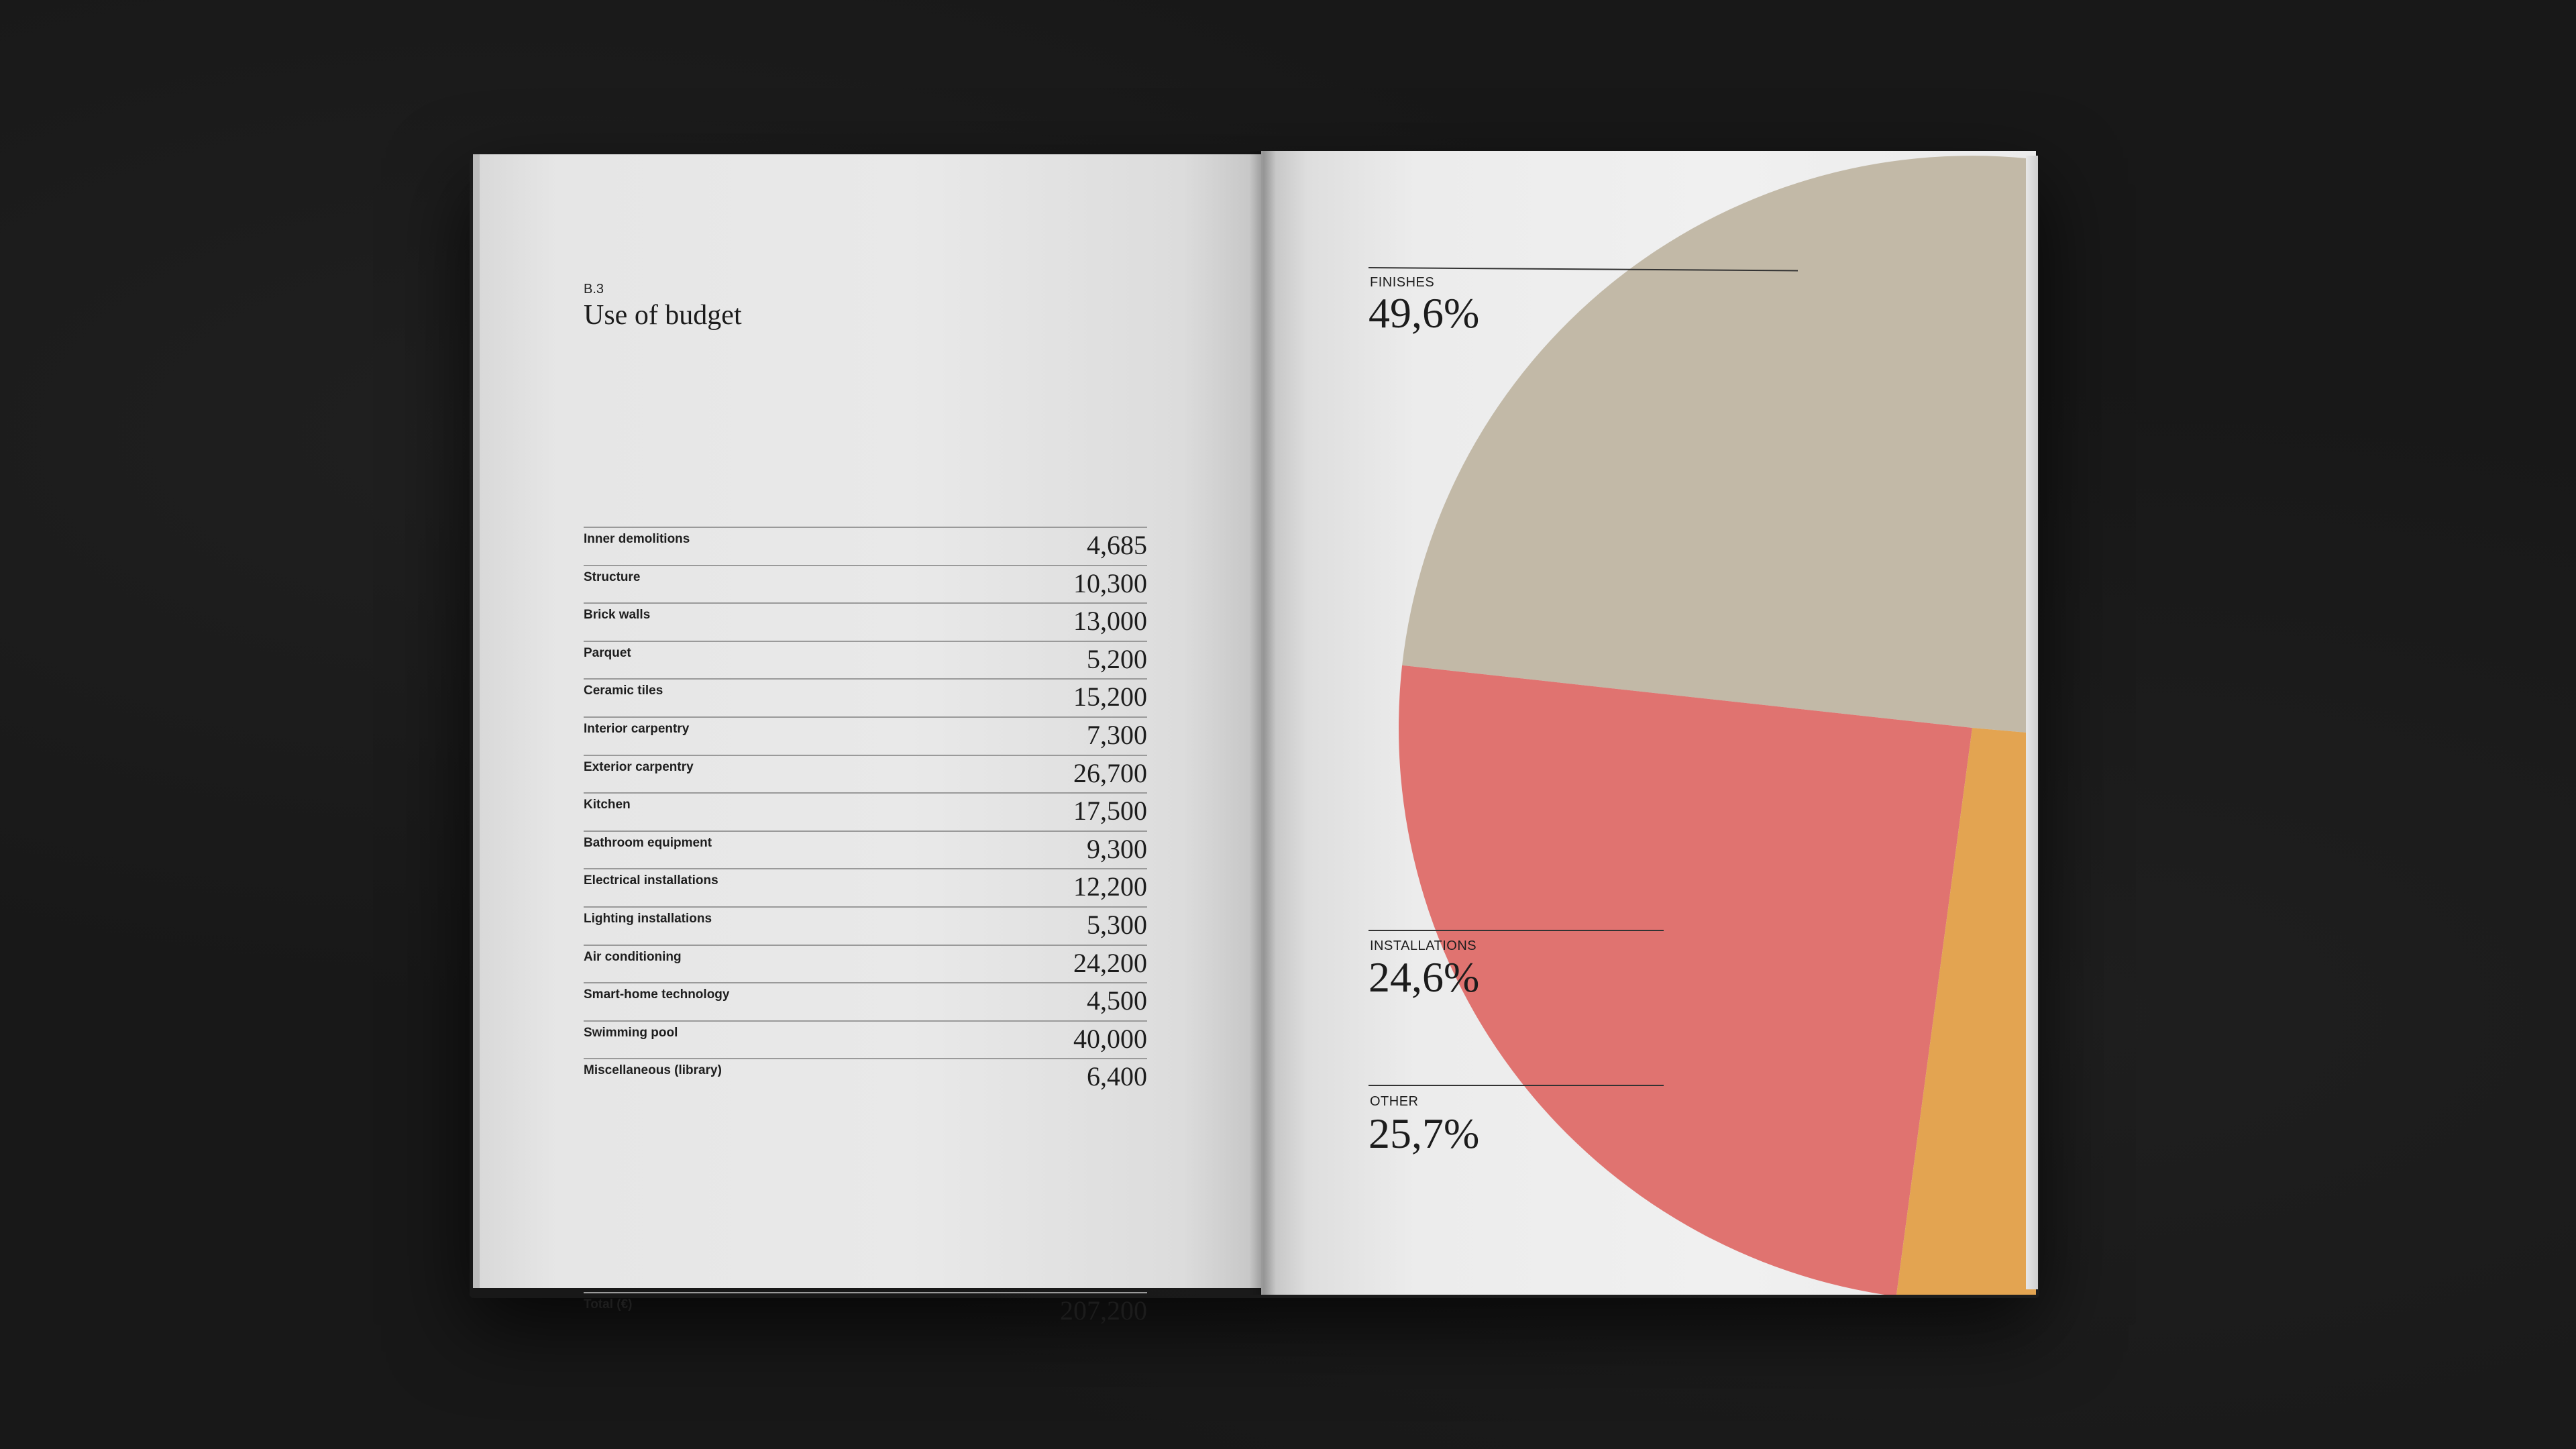 This screenshot has height=1449, width=2576. I want to click on budget-row-value: 12,200, so click(1110, 886).